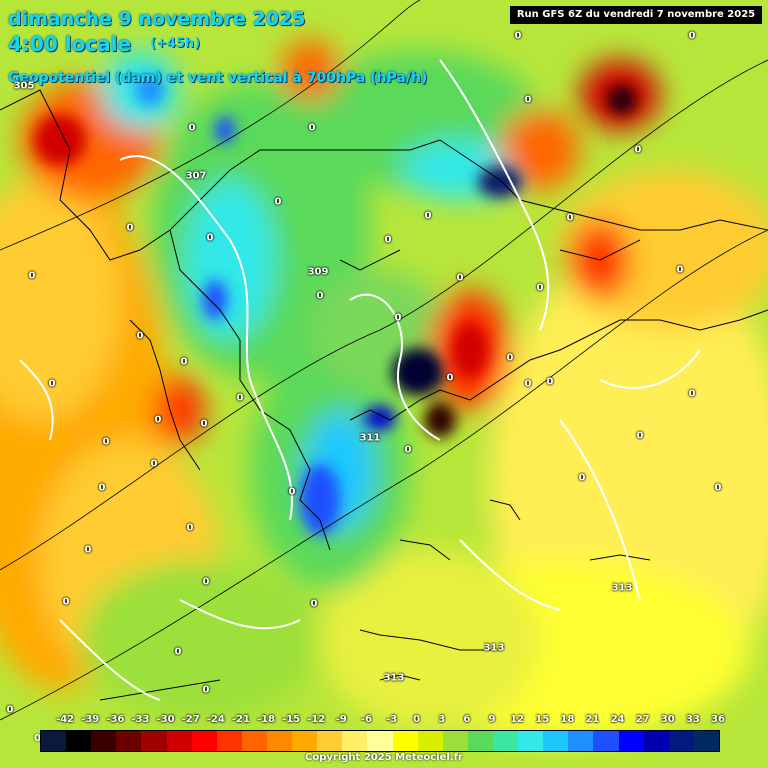 This screenshot has width=768, height=768. I want to click on legend-tick-label: -39, so click(90, 719).